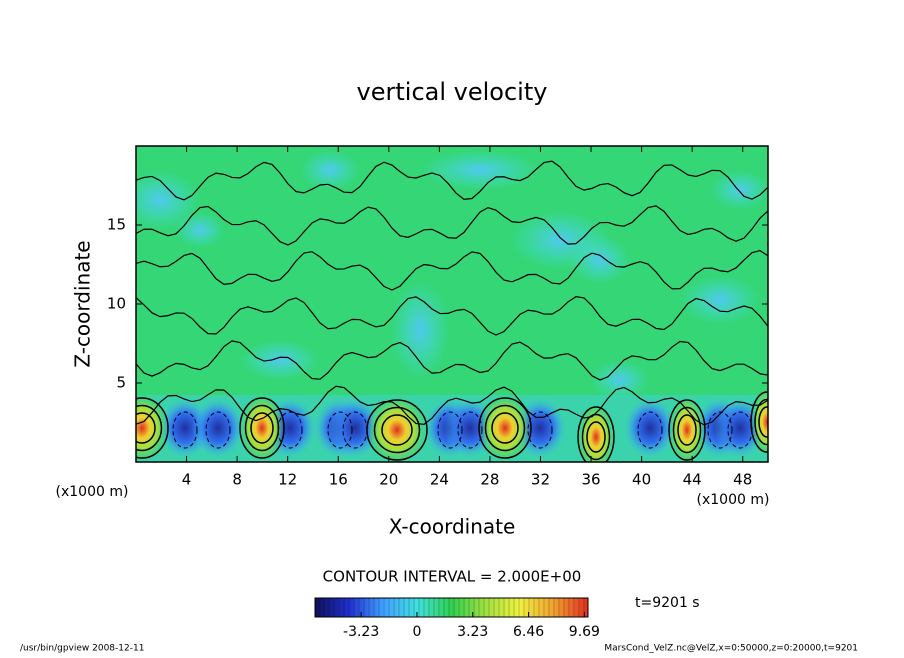  Describe the element at coordinates (540, 480) in the screenshot. I see `x-tick-label: 32` at that location.